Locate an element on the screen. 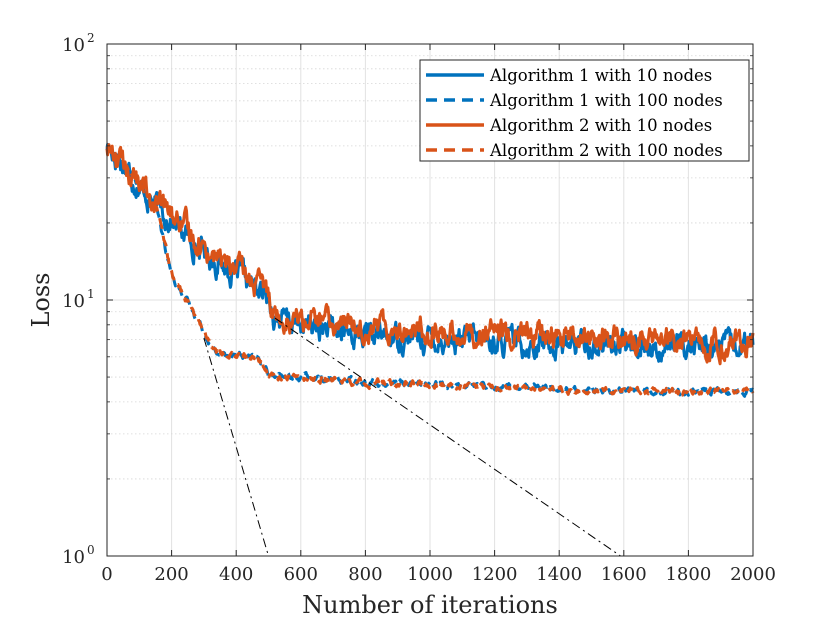 This screenshot has height=623, width=830. x-tick-label: 1400 is located at coordinates (559, 574).